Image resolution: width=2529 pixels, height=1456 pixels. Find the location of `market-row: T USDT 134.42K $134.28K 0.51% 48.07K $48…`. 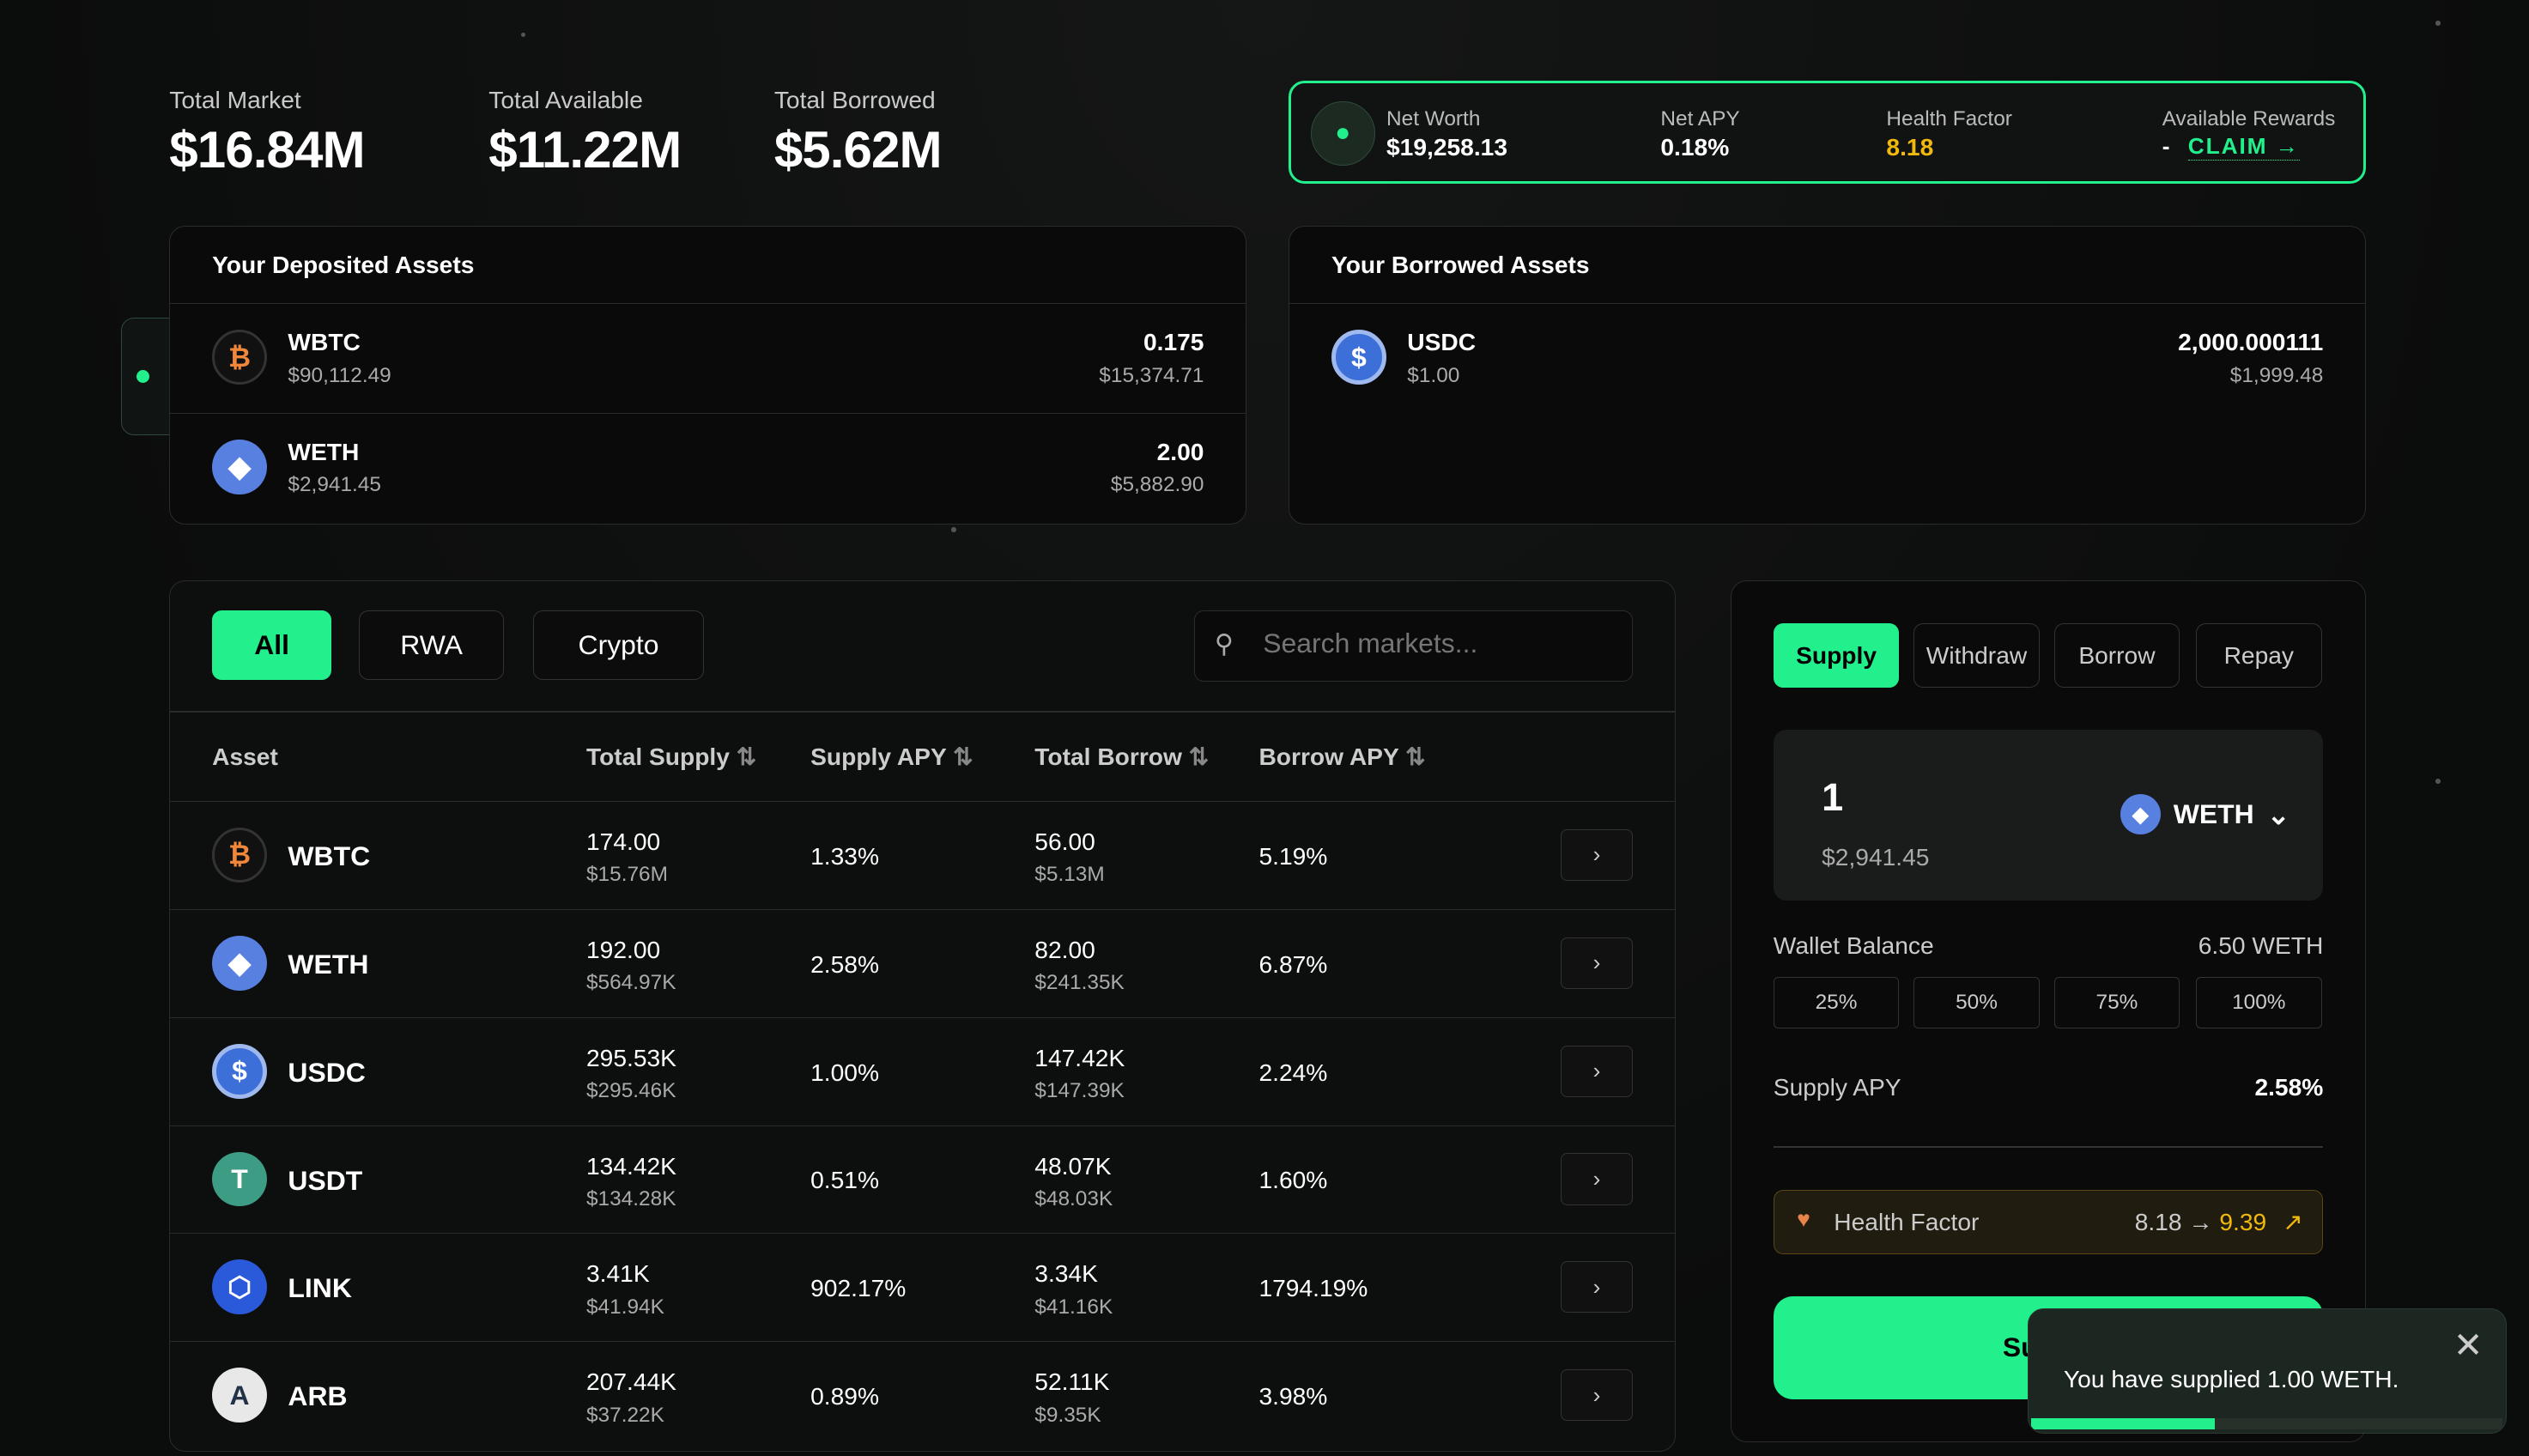

market-row: T USDT 134.42K $134.28K 0.51% 48.07K $48… is located at coordinates (923, 1179).